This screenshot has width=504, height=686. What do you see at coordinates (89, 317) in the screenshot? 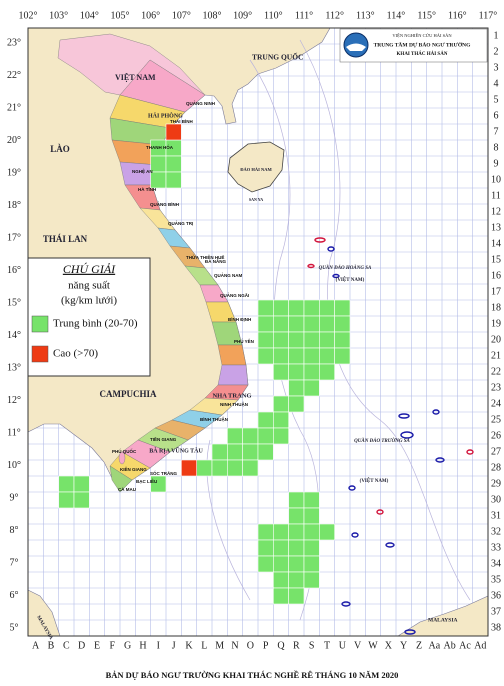
I see `legend-box` at bounding box center [89, 317].